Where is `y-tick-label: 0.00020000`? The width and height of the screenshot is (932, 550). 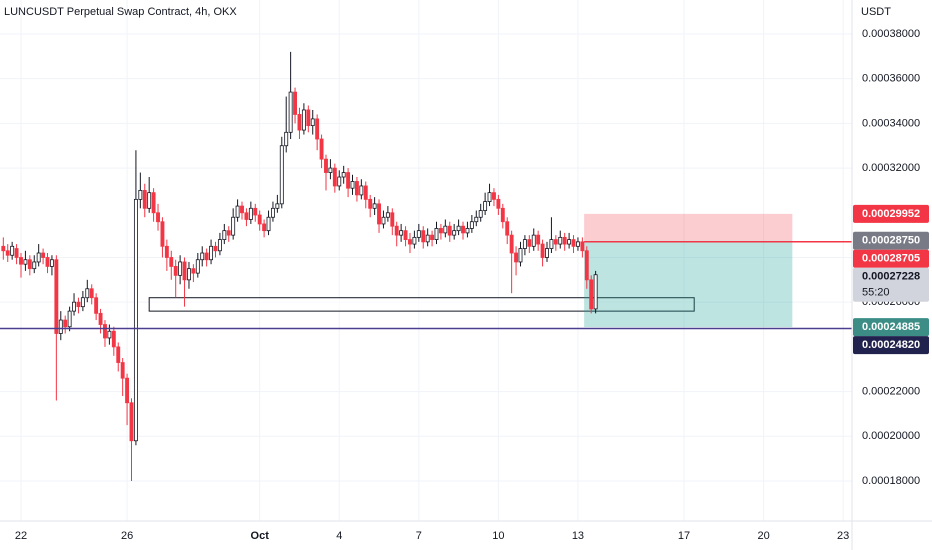
y-tick-label: 0.00020000 is located at coordinates (891, 436).